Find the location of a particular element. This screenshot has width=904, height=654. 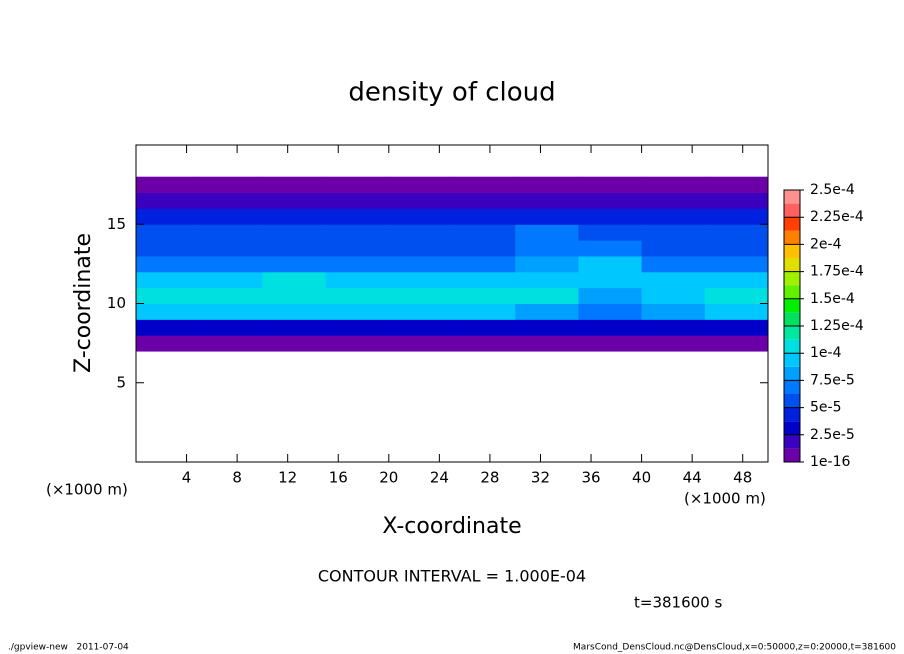

colorbar-label: 1.75e-4 is located at coordinates (837, 272).